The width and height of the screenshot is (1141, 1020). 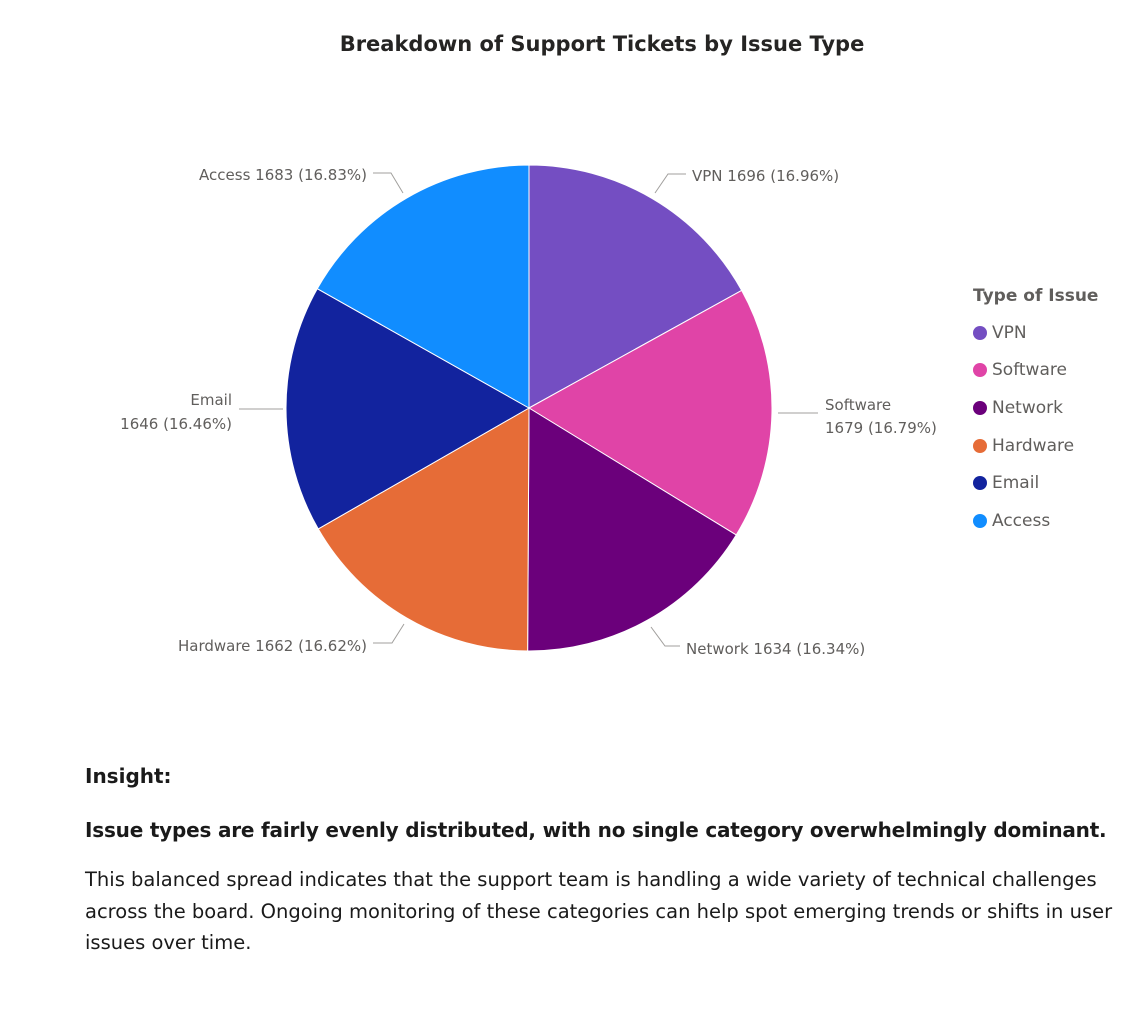 What do you see at coordinates (881, 428) in the screenshot?
I see `data-label-software-line2: 1679 (16.79%)` at bounding box center [881, 428].